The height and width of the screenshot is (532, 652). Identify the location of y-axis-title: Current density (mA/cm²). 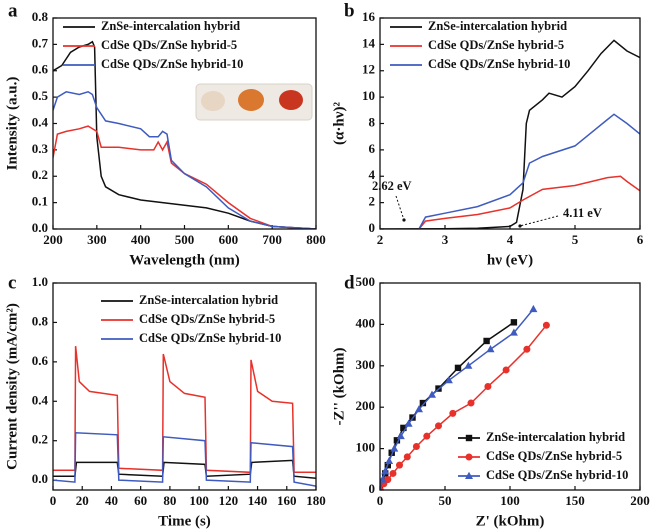
(12, 386).